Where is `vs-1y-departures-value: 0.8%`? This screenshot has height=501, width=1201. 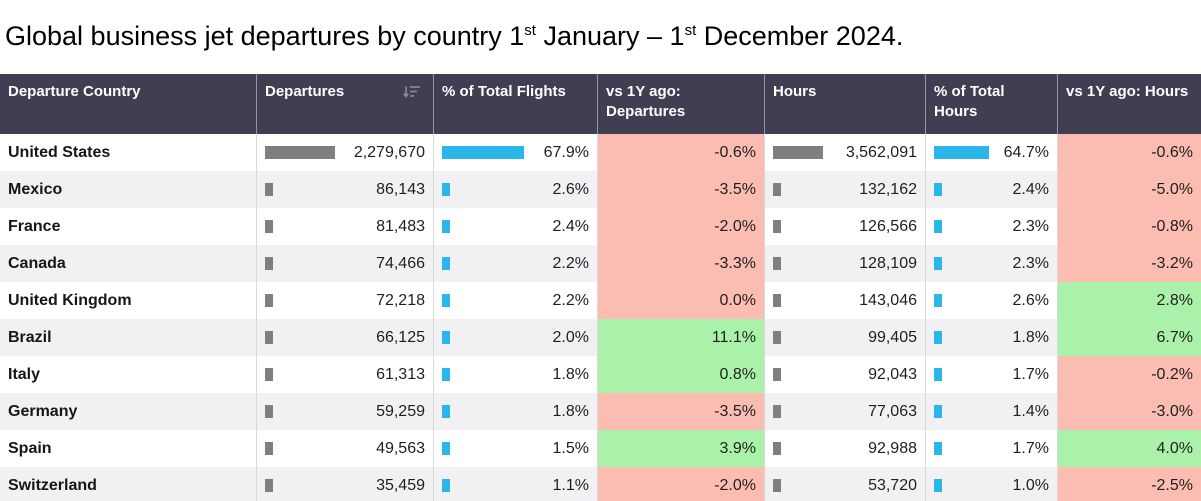 vs-1y-departures-value: 0.8% is located at coordinates (737, 374).